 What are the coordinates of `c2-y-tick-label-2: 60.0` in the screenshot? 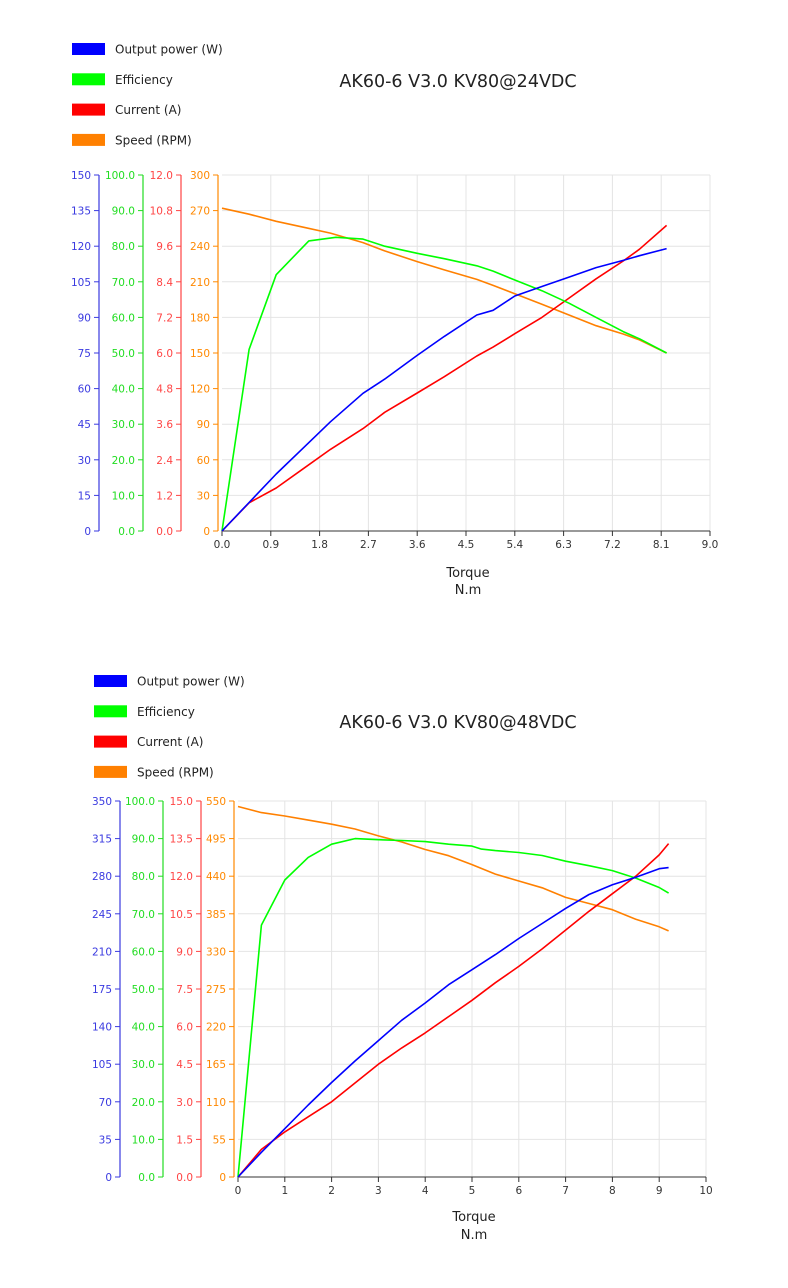 It's located at (143, 952).